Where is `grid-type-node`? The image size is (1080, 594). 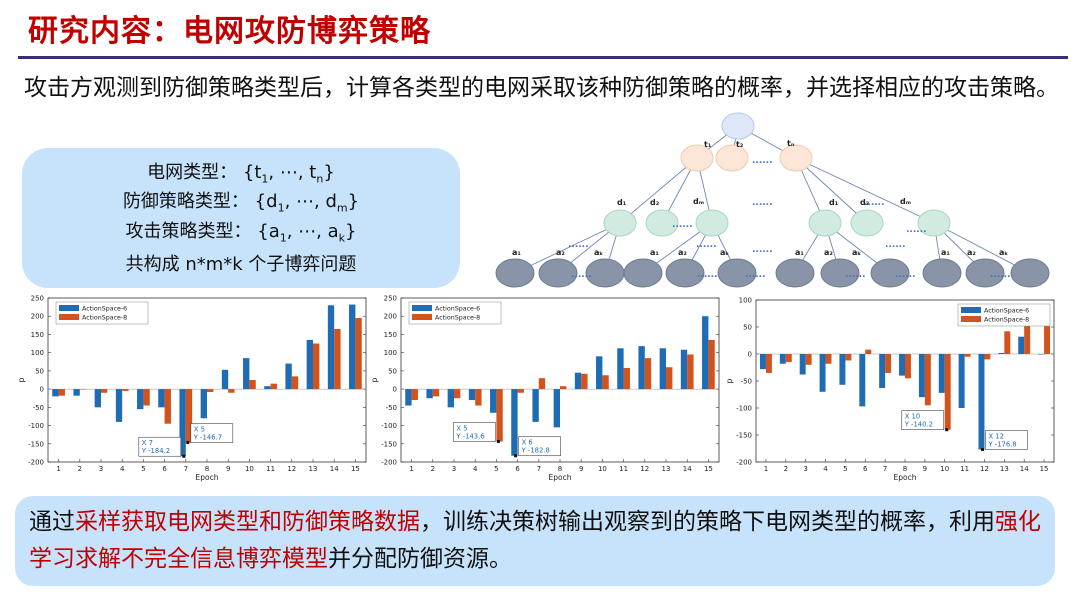
grid-type-node is located at coordinates (732, 158).